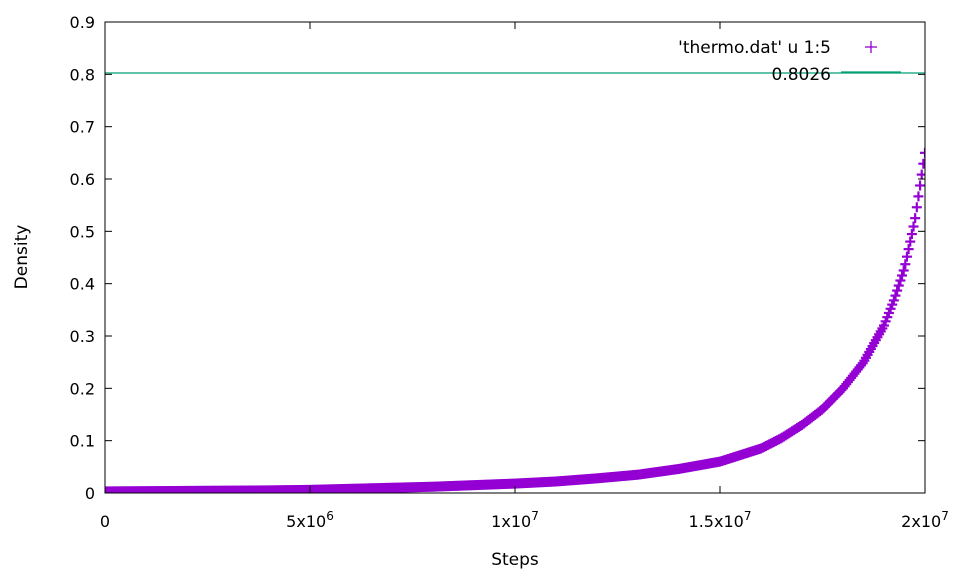  I want to click on y-tick-label: 0.7, so click(82, 127).